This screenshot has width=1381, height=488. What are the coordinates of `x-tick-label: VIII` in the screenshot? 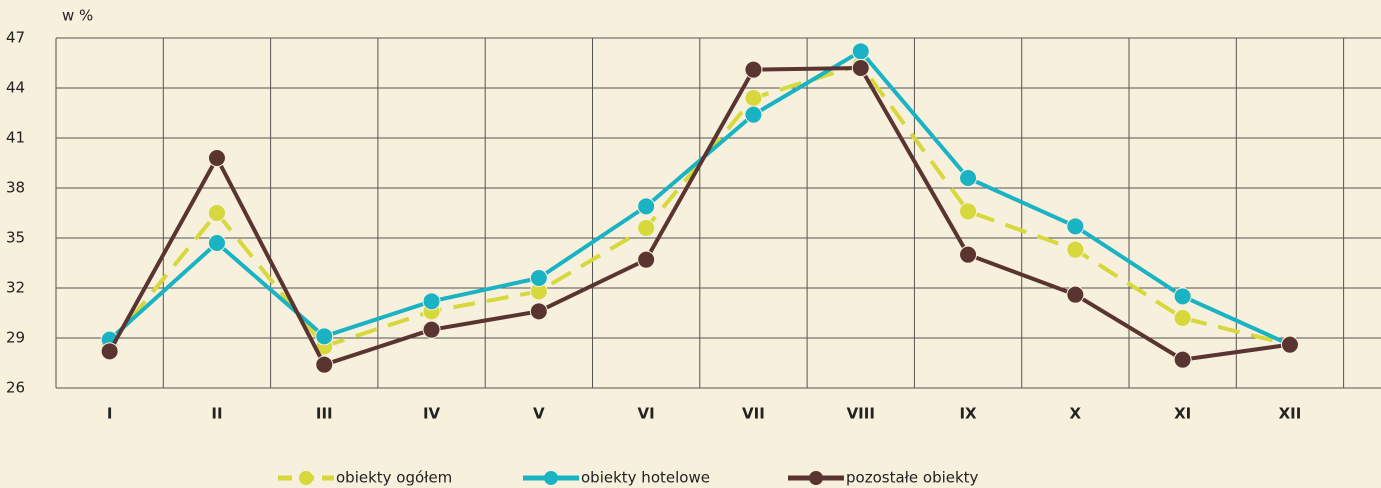 It's located at (861, 414).